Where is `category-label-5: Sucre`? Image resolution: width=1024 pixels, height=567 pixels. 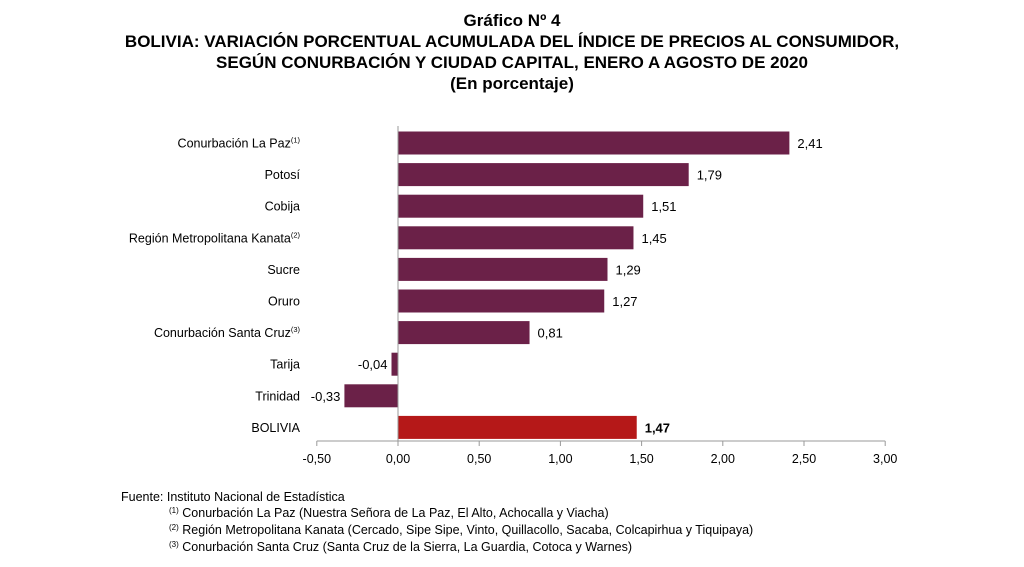
category-label-5: Sucre is located at coordinates (283, 270).